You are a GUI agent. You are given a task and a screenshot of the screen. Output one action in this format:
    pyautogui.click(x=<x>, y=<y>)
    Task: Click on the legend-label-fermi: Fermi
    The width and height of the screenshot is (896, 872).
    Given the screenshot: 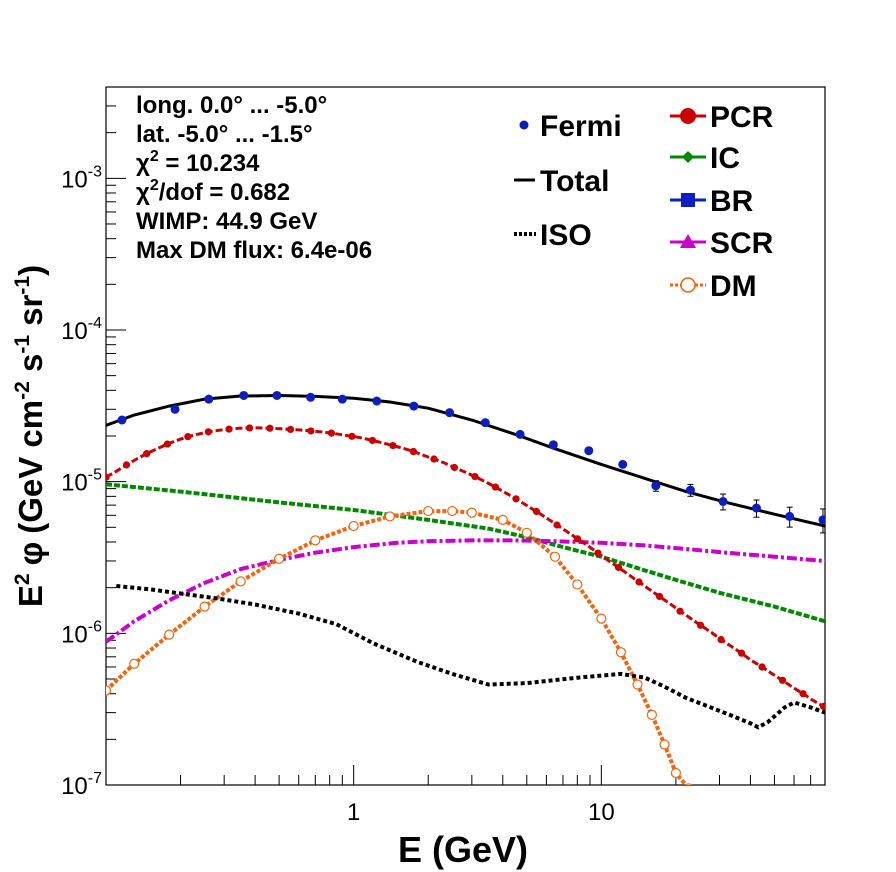 What is the action you would take?
    pyautogui.click(x=581, y=126)
    